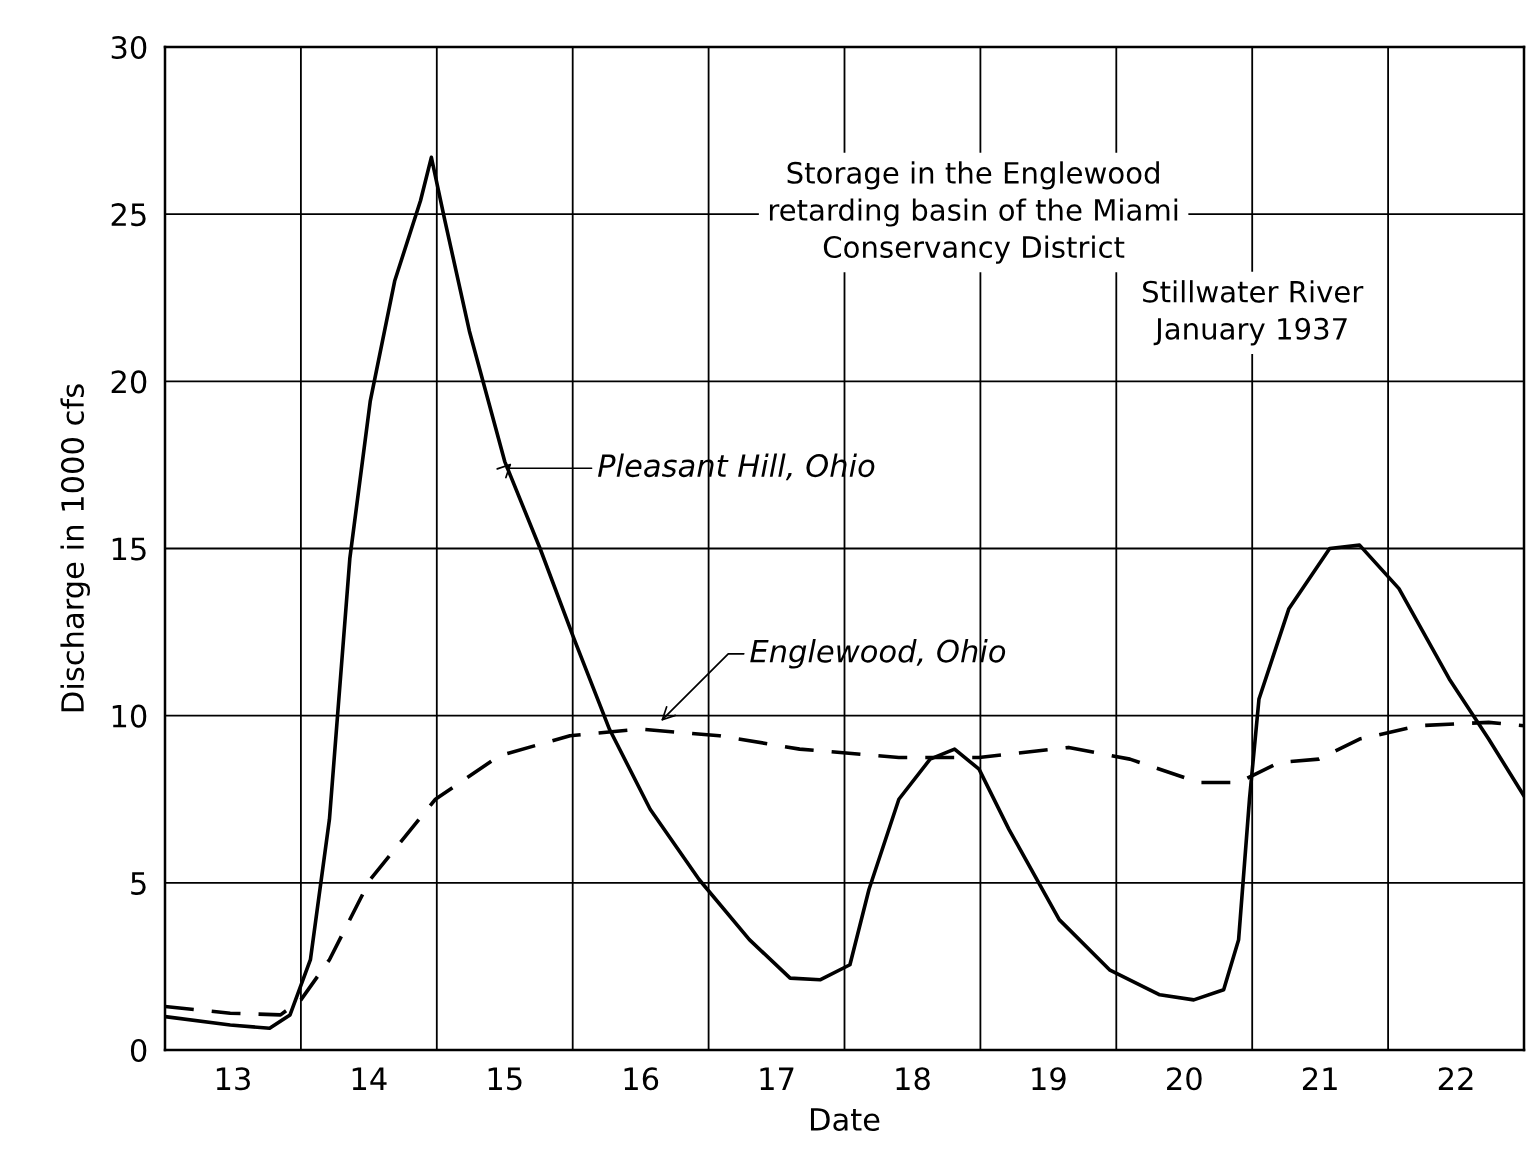  Describe the element at coordinates (129, 716) in the screenshot. I see `y-tick-label: 10` at that location.